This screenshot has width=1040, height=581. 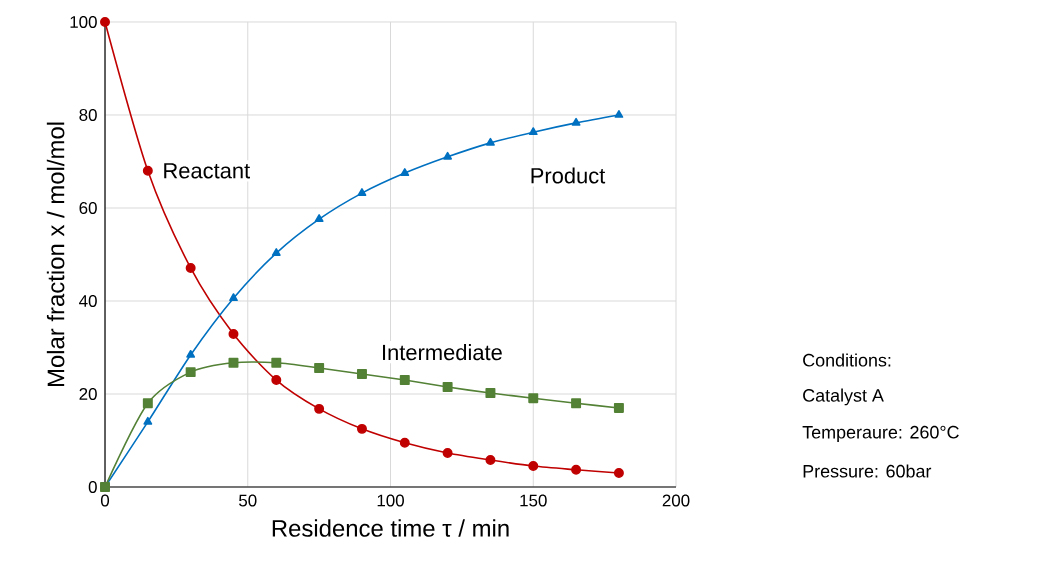 I want to click on y-tick-label: 80, so click(x=88, y=114).